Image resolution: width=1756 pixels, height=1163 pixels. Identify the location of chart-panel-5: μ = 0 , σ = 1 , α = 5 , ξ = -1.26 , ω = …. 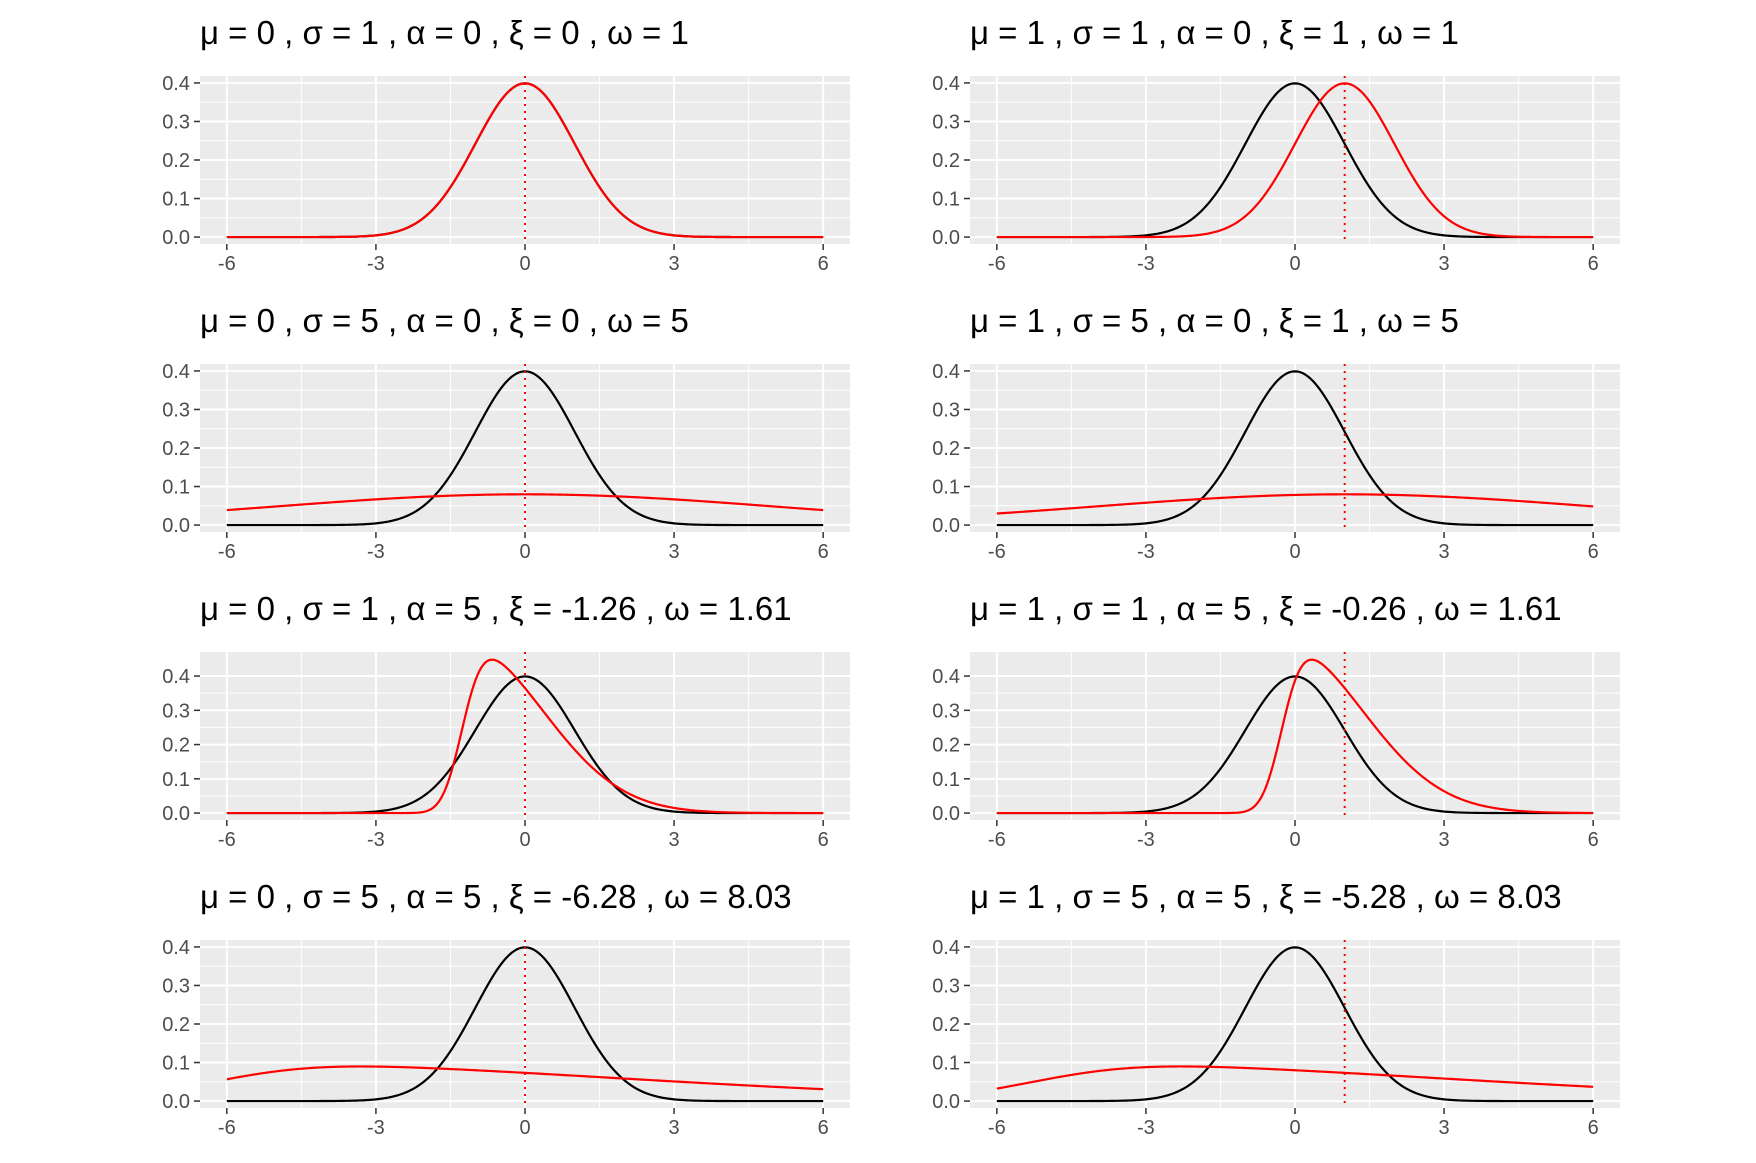
(571, 732).